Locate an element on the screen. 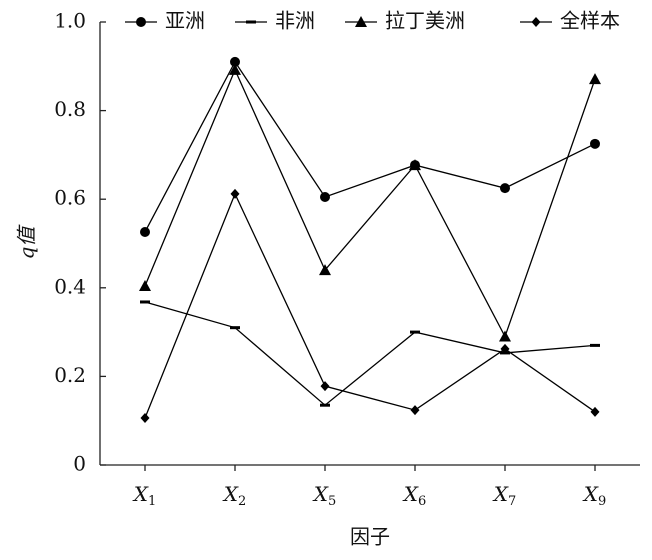 This screenshot has width=652, height=560. y-tick-label: 0 is located at coordinates (79, 464).